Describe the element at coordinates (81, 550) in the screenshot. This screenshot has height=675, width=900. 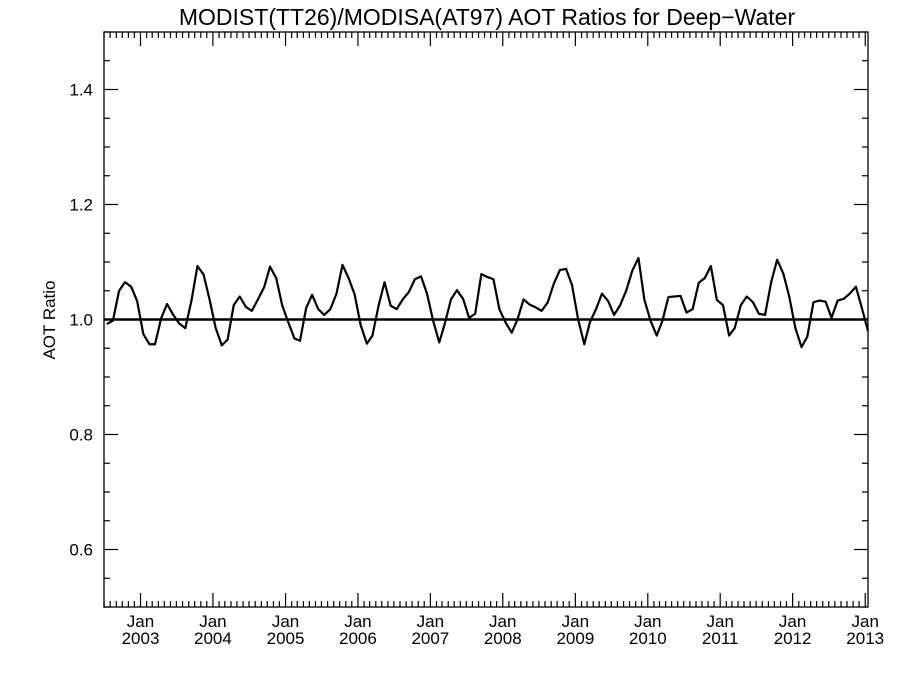
I see `y-tick-label: 0.6` at that location.